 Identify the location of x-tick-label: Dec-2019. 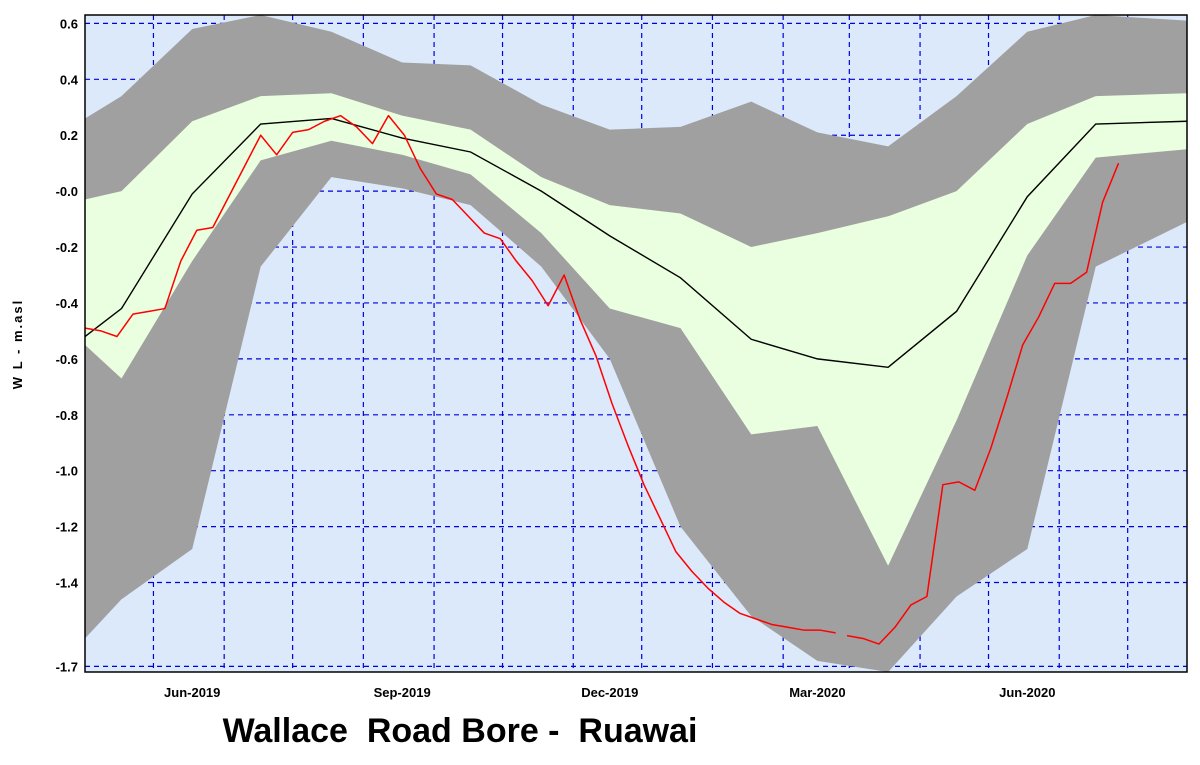
(609, 692).